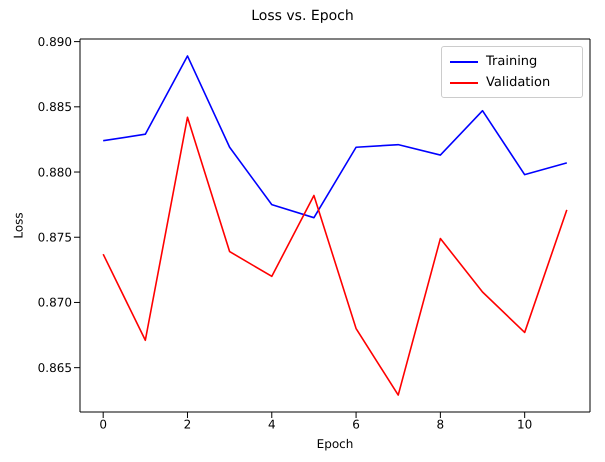  Describe the element at coordinates (55, 107) in the screenshot. I see `y-tick-label: 0.885` at that location.